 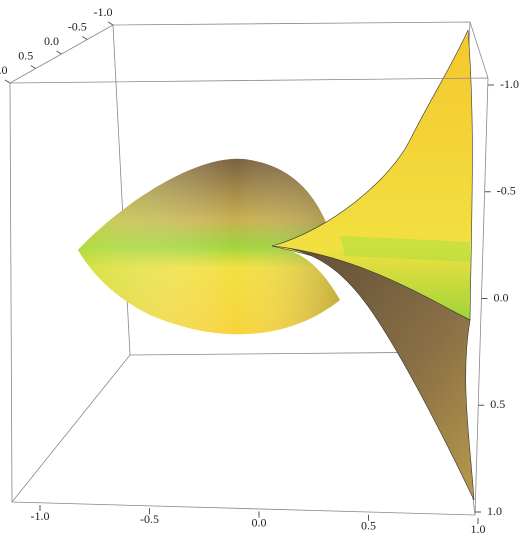 I want to click on surface-band, so click(x=405, y=249).